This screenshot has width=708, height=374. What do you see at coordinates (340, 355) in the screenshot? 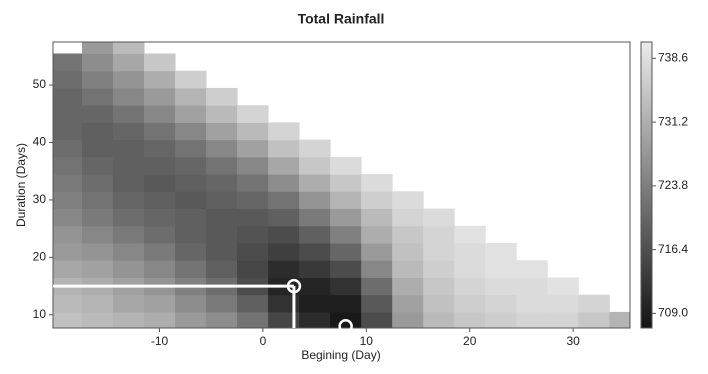
I see `x-axis-label: Begining (Day)` at bounding box center [340, 355].